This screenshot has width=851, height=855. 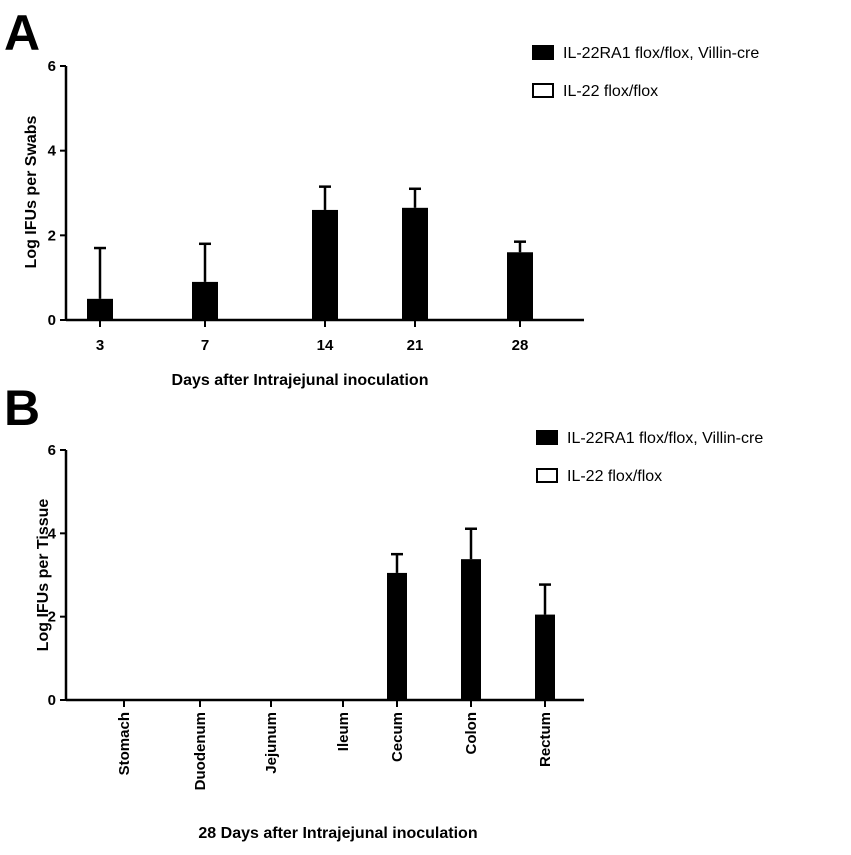 What do you see at coordinates (31, 191) in the screenshot?
I see `y-axis-title: Log IFUs per Swabs` at bounding box center [31, 191].